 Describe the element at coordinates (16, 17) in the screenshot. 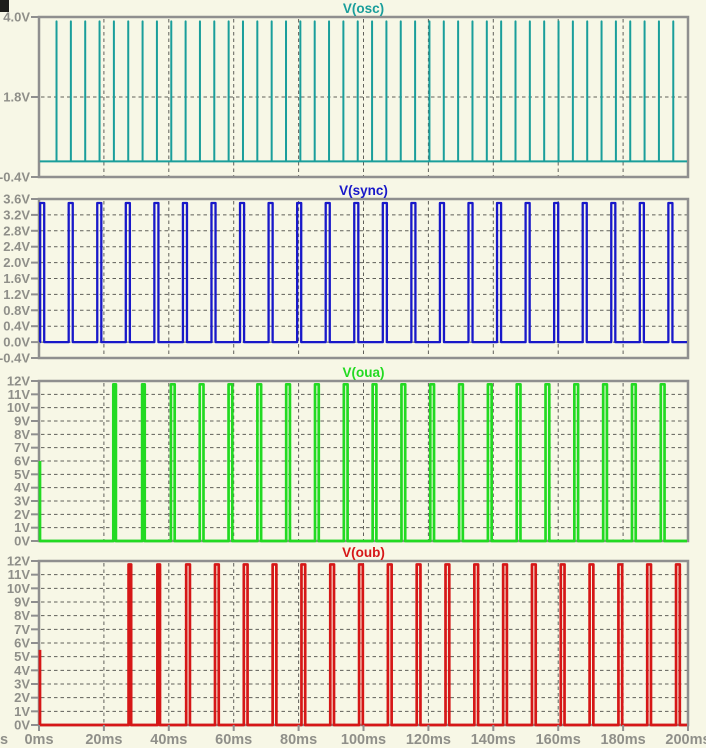

I see `y-tick-label: 4.0V` at that location.